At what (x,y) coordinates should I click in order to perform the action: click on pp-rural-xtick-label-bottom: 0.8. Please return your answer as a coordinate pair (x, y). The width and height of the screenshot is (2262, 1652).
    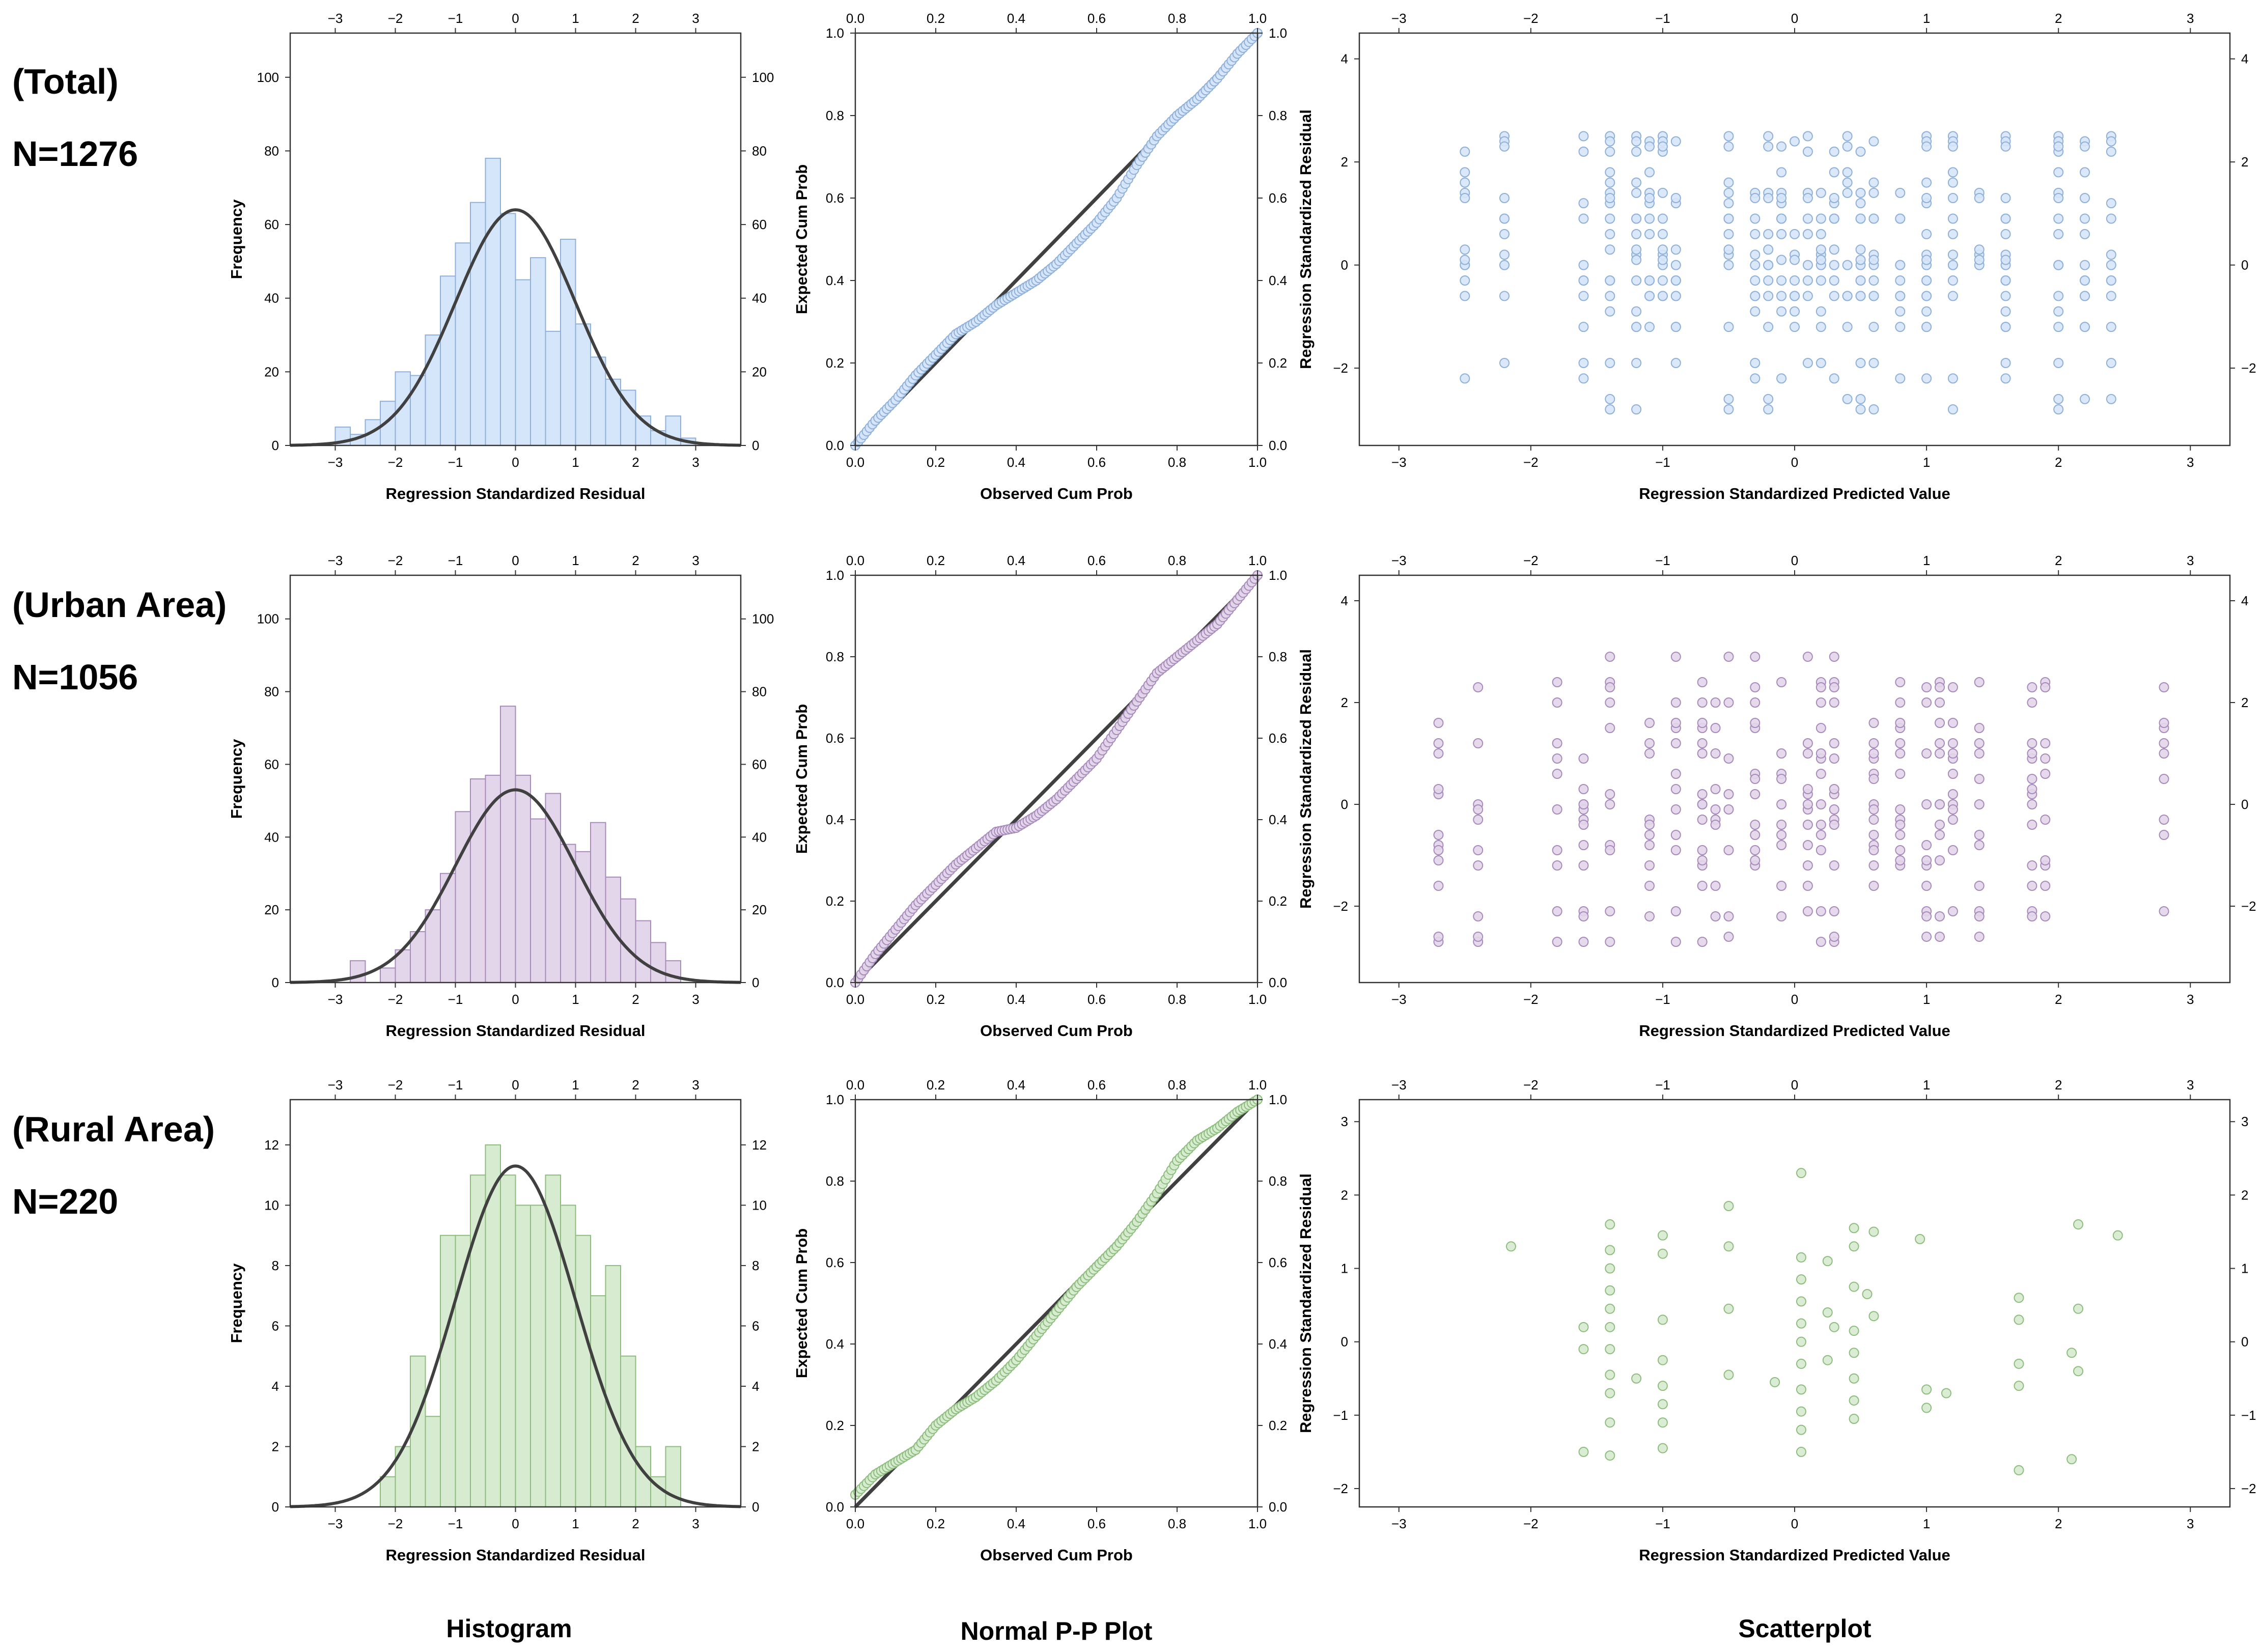
    Looking at the image, I should click on (1177, 1523).